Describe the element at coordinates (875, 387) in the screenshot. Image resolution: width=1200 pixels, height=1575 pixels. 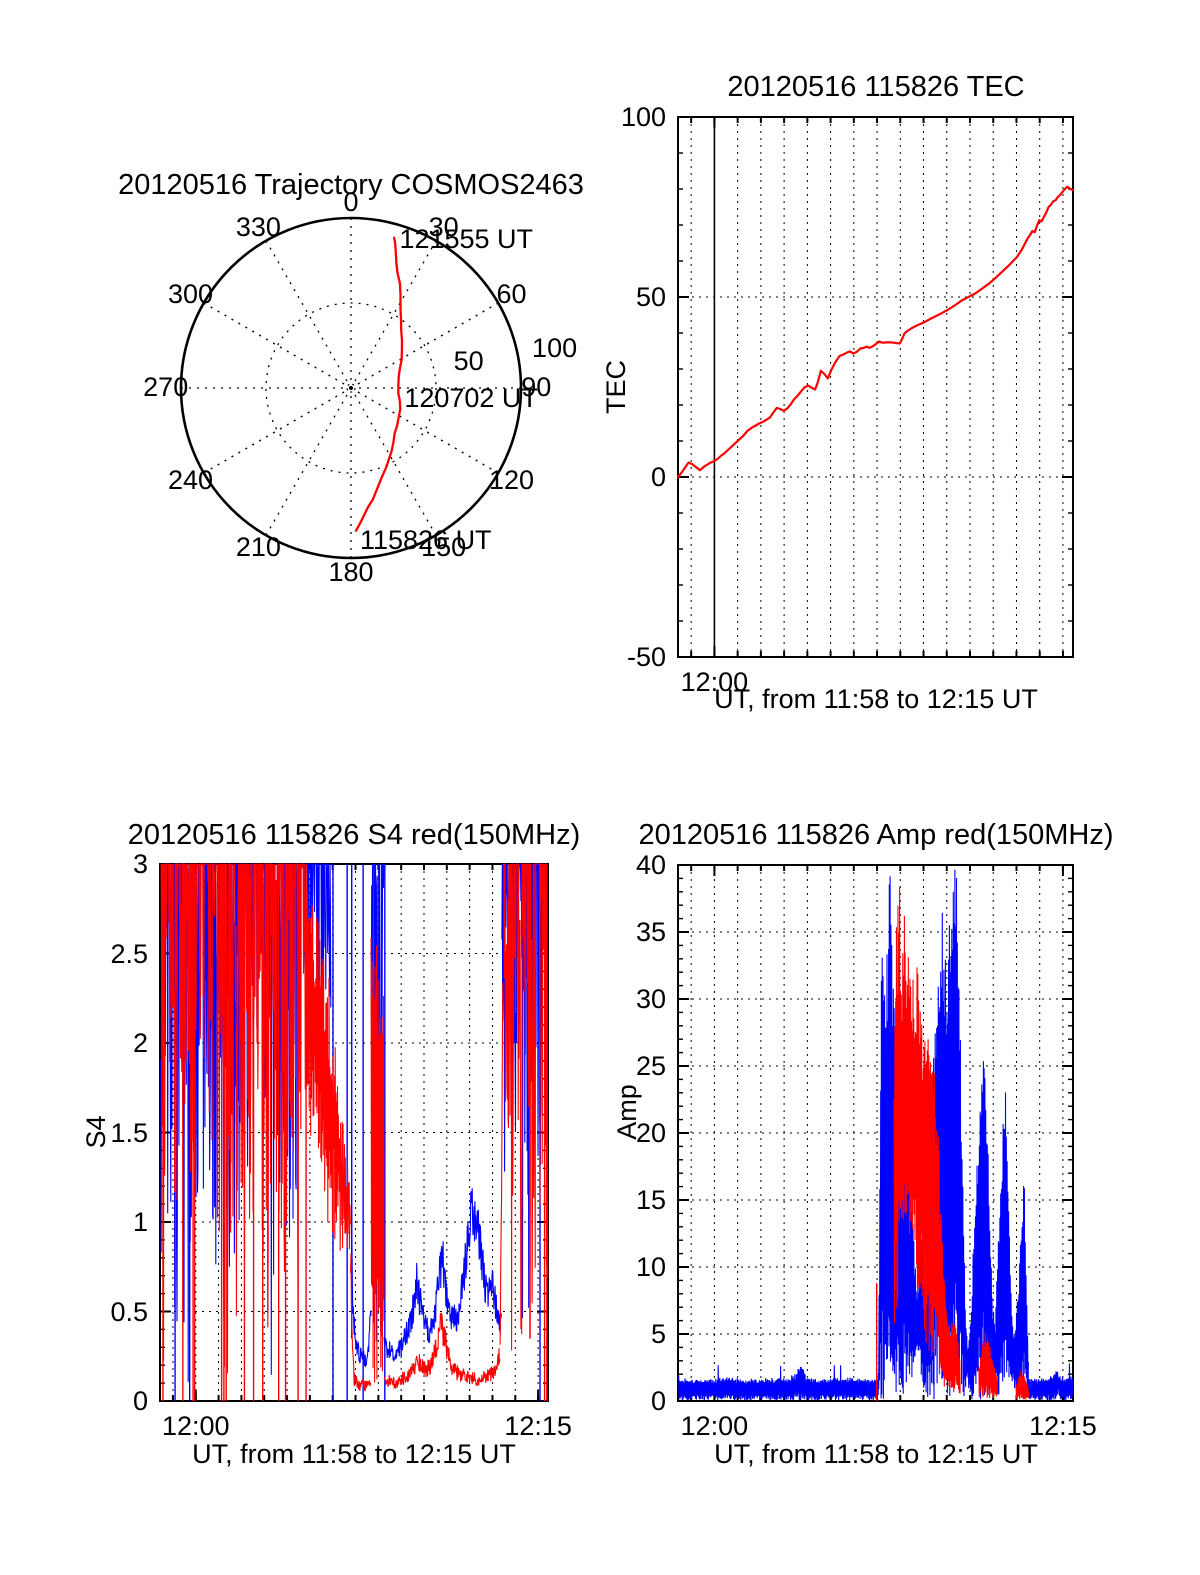
I see `tec-chart` at that location.